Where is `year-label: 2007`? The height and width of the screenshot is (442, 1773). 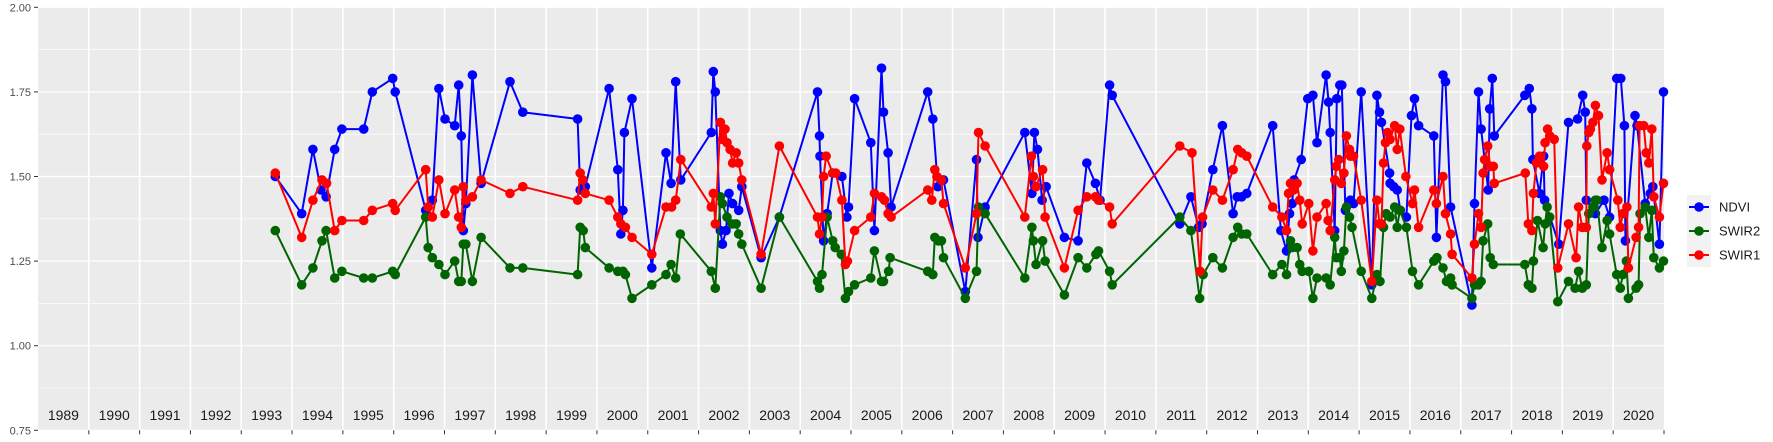
year-label: 2007 is located at coordinates (977, 415).